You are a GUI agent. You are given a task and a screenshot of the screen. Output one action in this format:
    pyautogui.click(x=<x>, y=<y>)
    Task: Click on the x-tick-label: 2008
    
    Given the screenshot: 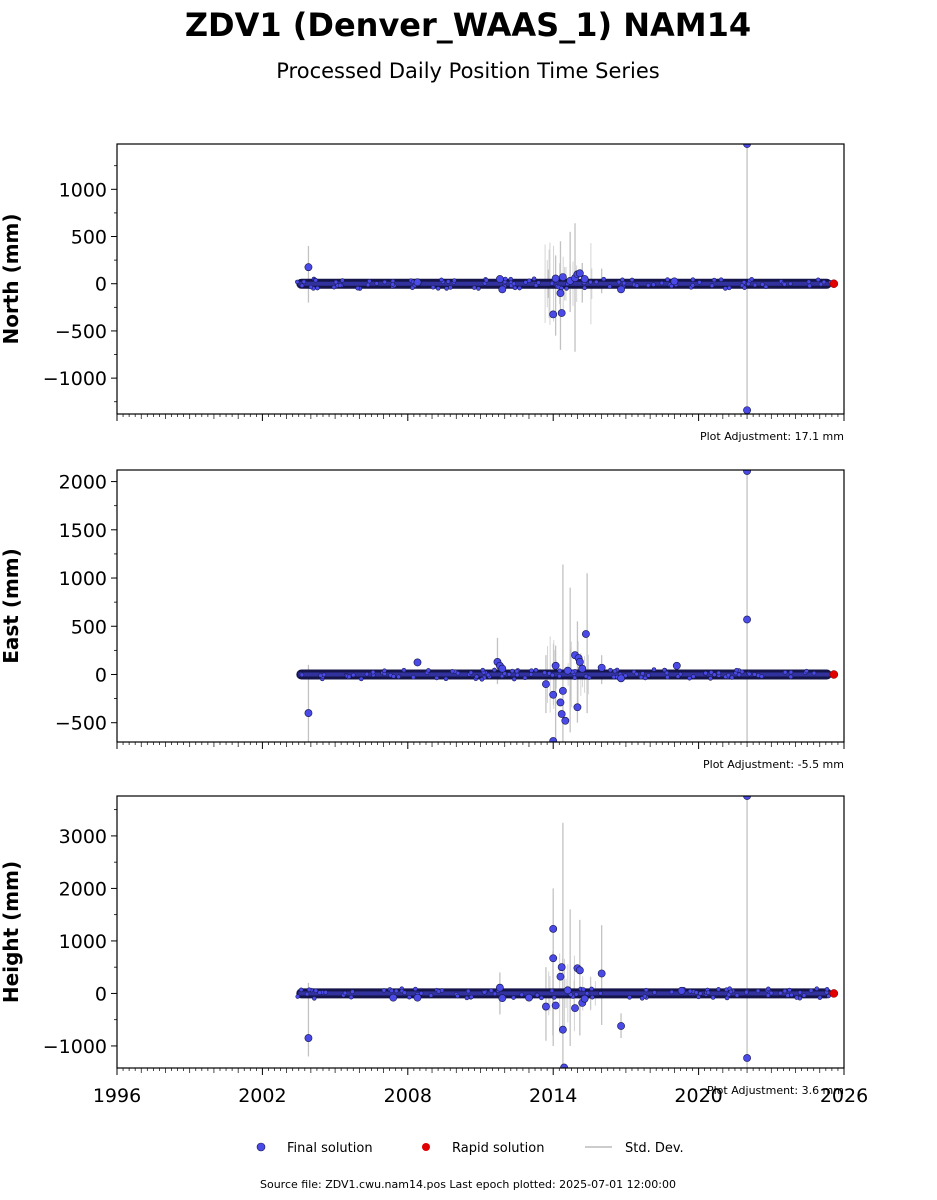 What is the action you would take?
    pyautogui.click(x=408, y=1096)
    